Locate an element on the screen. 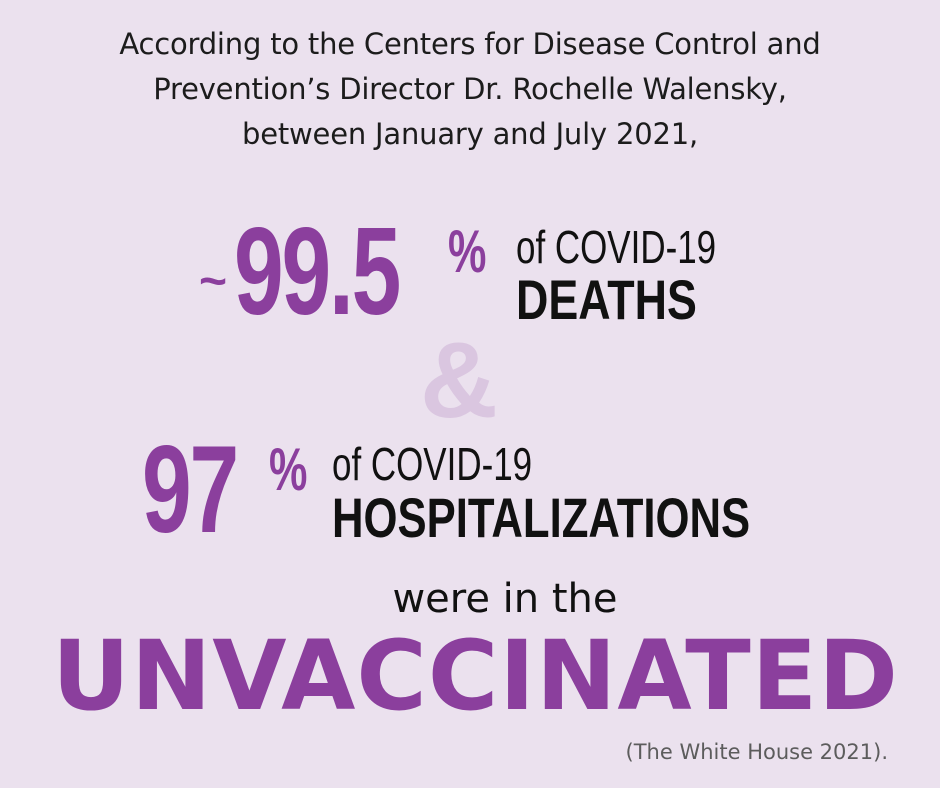 This screenshot has width=940, height=788. hospitalizations-percent-sign: % is located at coordinates (288, 469).